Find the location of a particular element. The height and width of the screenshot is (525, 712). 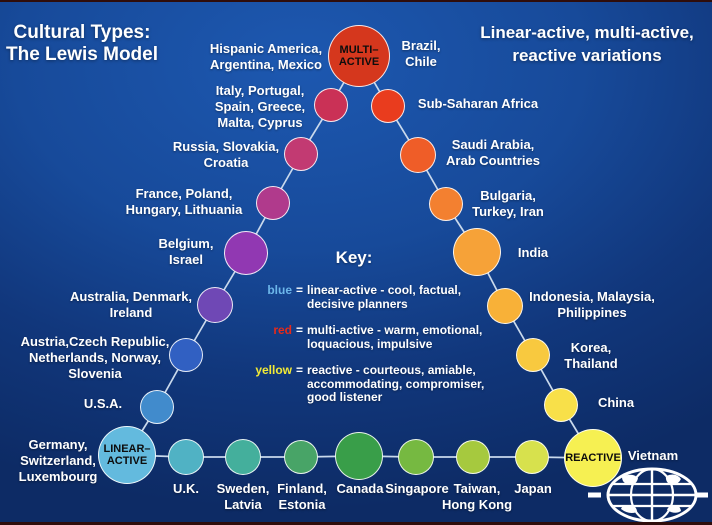

label-sweden-latvia: Sweden, Latvia is located at coordinates (243, 496).